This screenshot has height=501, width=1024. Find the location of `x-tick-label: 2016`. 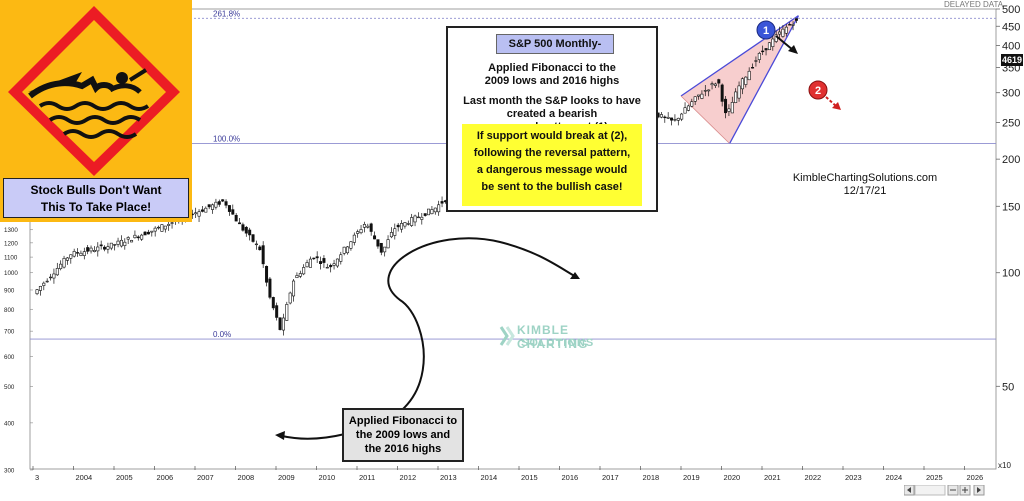

x-tick-label: 2016 is located at coordinates (570, 477).